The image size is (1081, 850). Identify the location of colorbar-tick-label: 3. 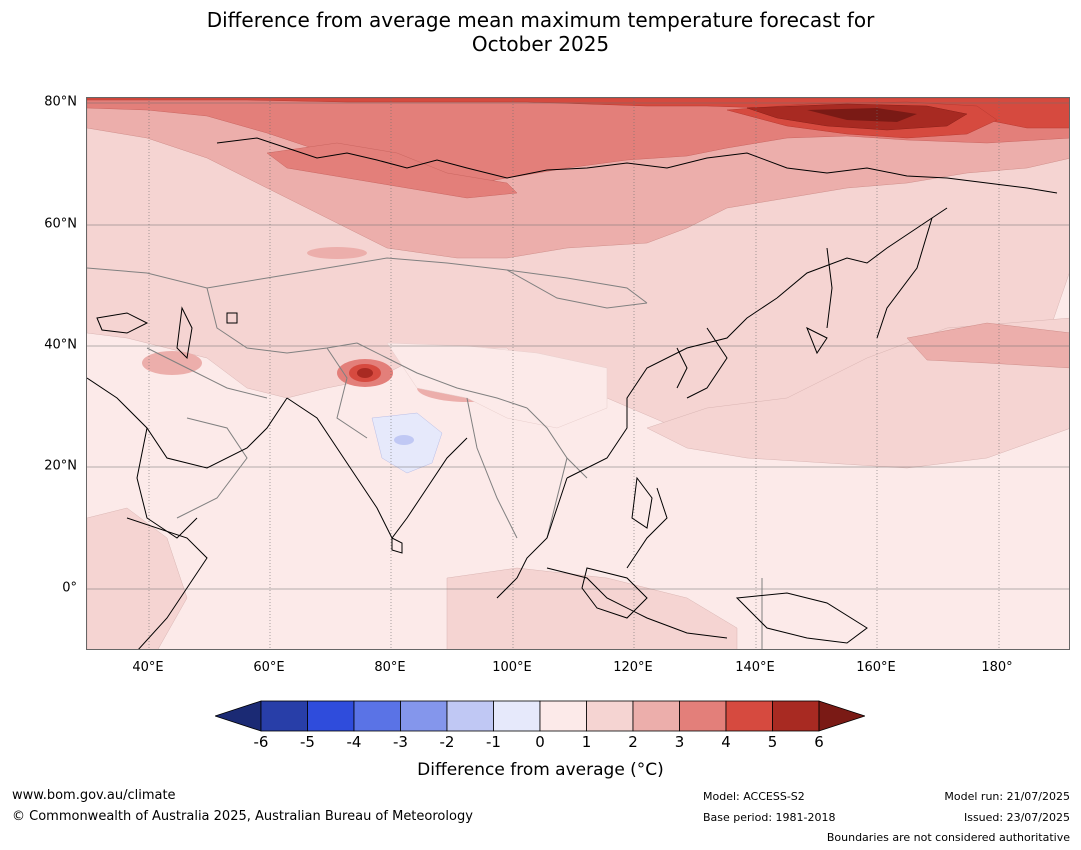
(679, 742).